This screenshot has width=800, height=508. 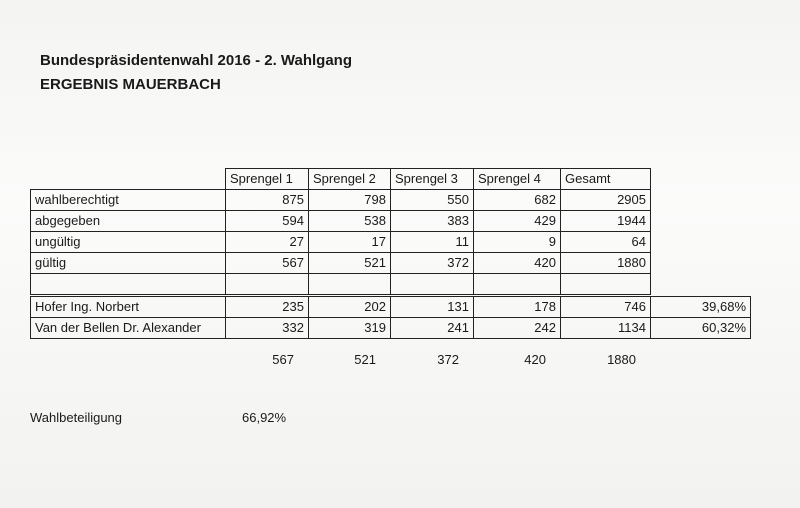 What do you see at coordinates (128, 328) in the screenshot?
I see `candidate-name: Van der Bellen Dr. Alexander` at bounding box center [128, 328].